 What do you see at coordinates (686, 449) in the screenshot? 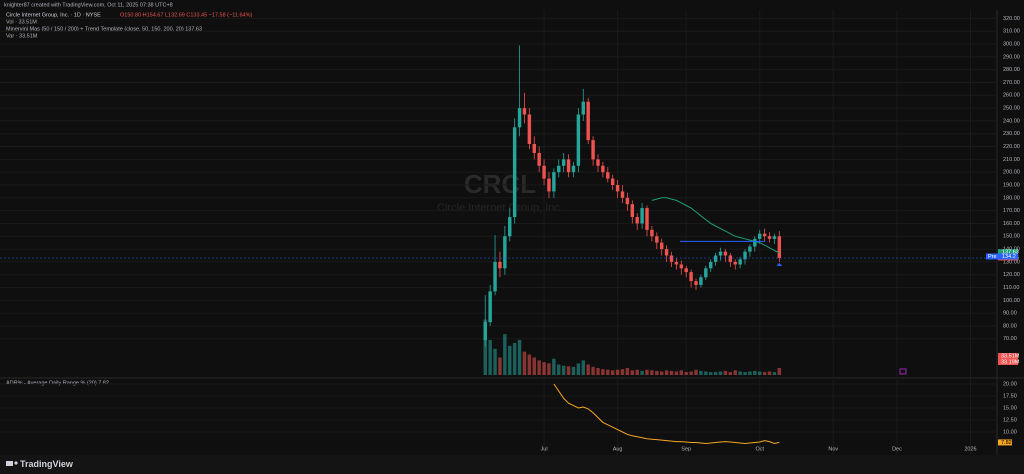
I see `x-tick-label: Sep` at bounding box center [686, 449].